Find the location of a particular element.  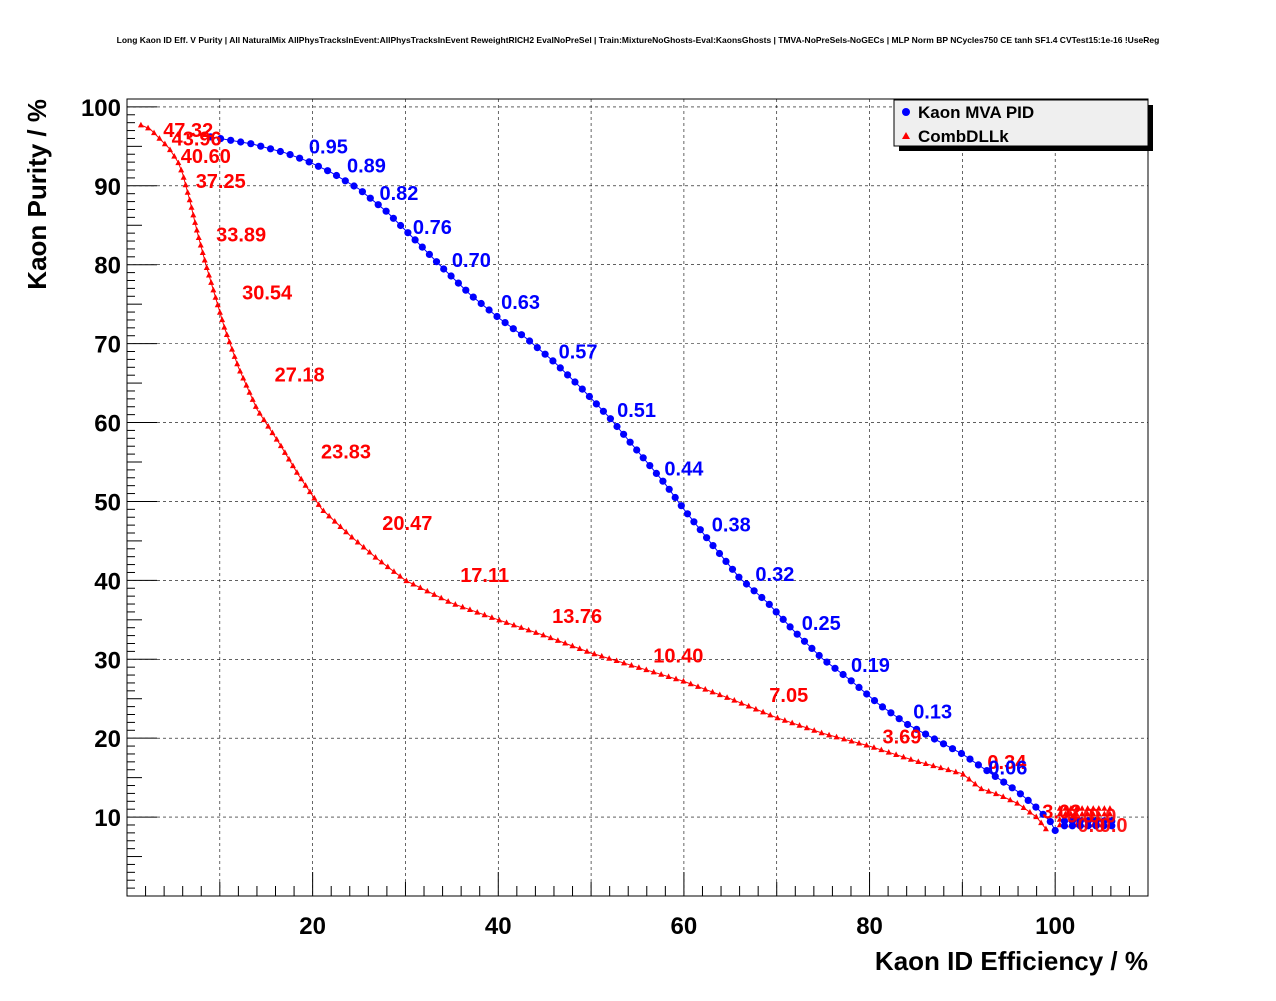

y-tick-label: 60 is located at coordinates (107, 424).